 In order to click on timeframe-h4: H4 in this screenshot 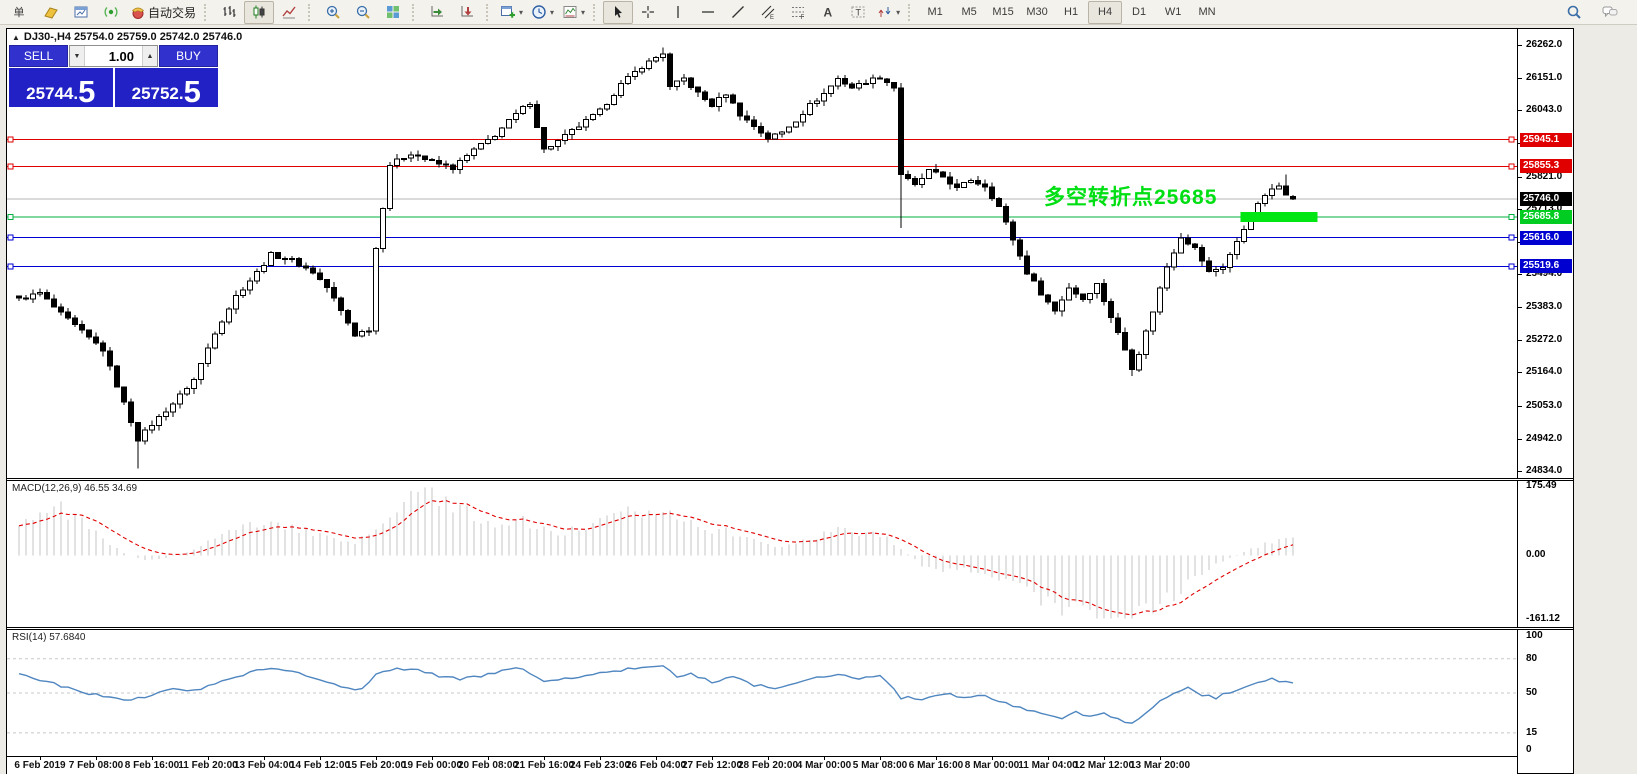, I will do `click(1105, 12)`.